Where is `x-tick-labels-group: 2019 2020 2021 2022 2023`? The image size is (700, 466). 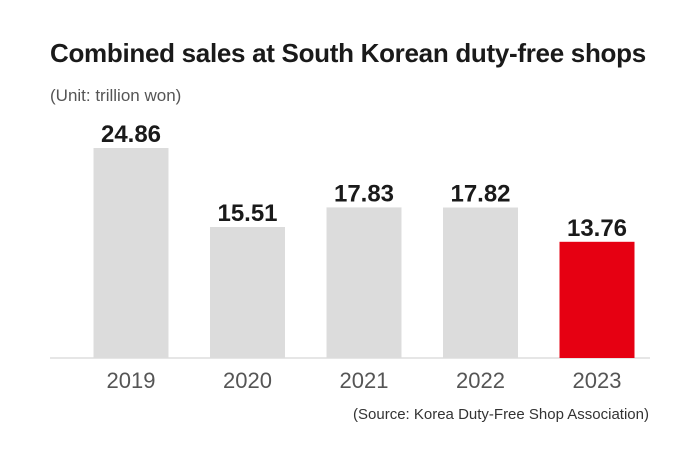
x-tick-labels-group: 2019 2020 2021 2022 2023 is located at coordinates (364, 380).